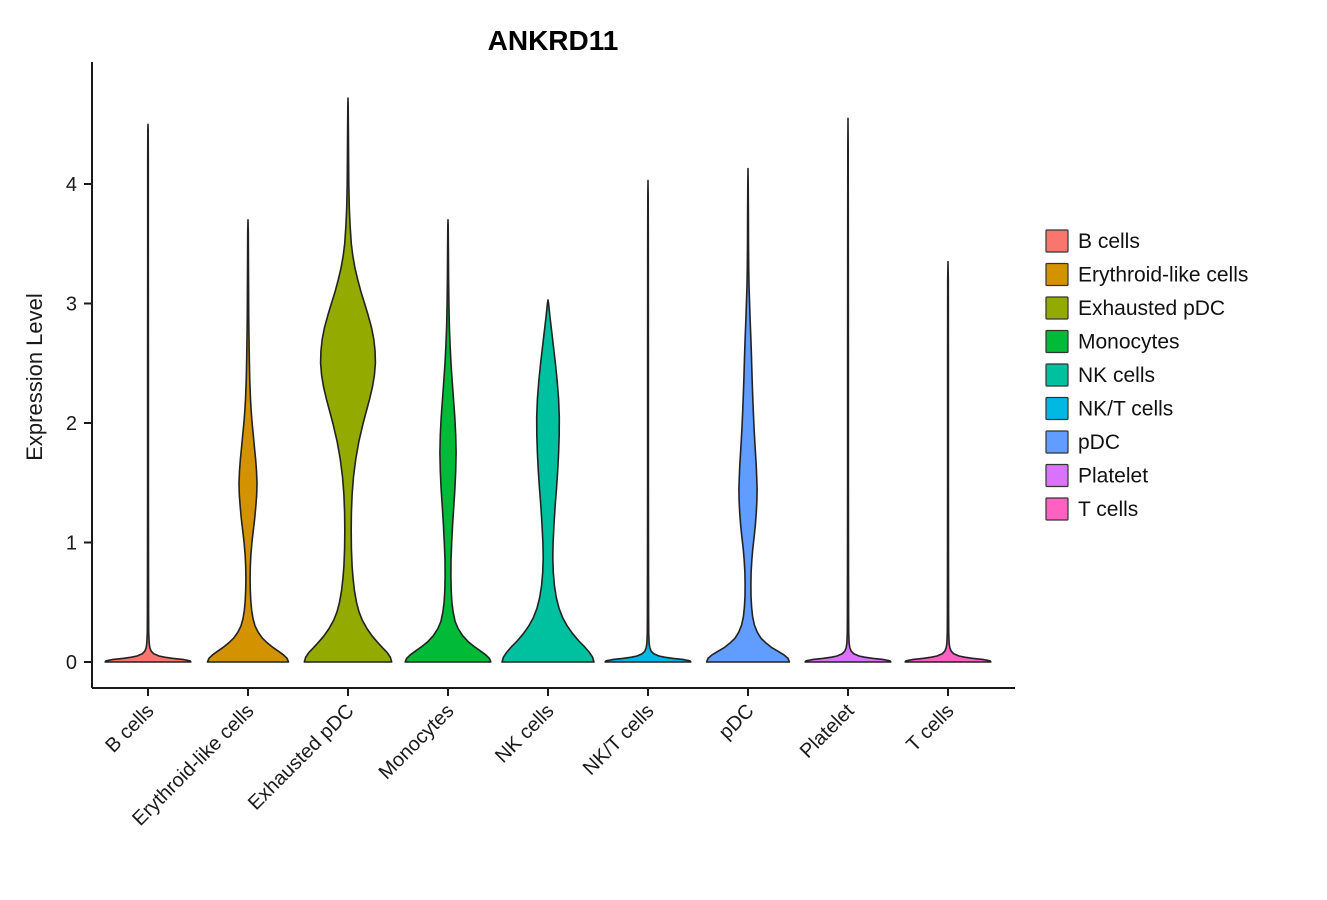  What do you see at coordinates (1057, 241) in the screenshot?
I see `legend-swatch-b-cells` at bounding box center [1057, 241].